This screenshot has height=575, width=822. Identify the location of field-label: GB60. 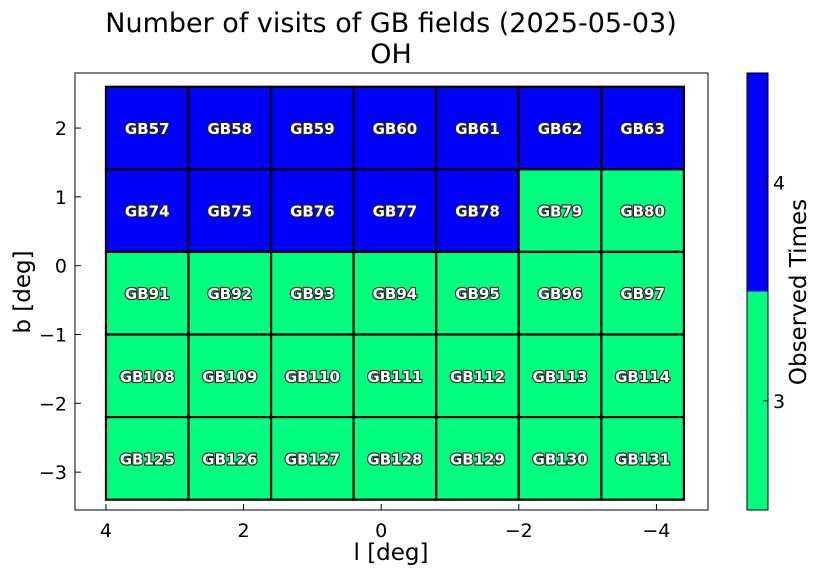
(395, 129).